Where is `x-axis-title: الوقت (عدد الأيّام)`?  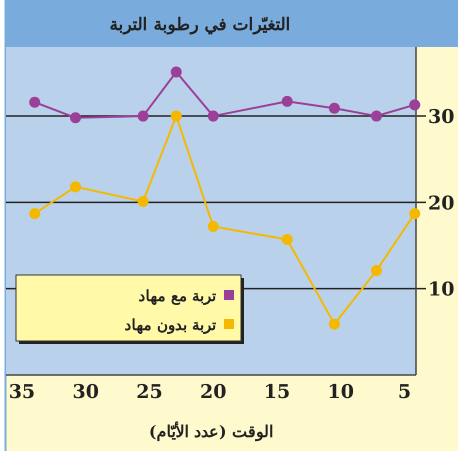 x-axis-title: الوقت (عدد الأيّام) is located at coordinates (211, 431).